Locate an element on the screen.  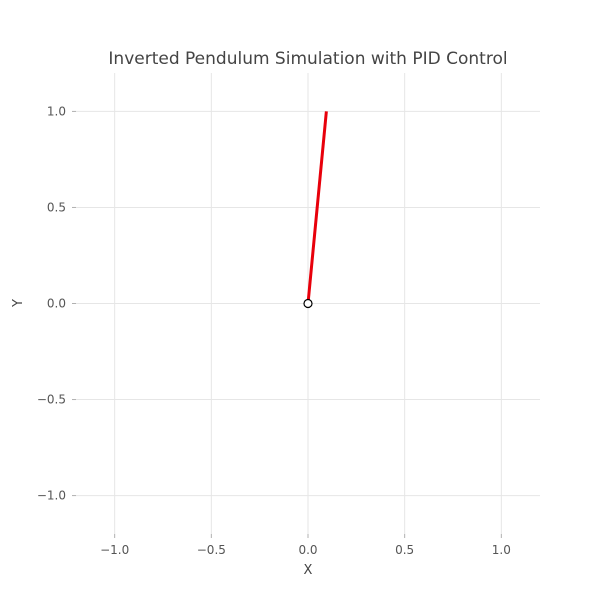
y-tick-label: 0.0 is located at coordinates (56, 304).